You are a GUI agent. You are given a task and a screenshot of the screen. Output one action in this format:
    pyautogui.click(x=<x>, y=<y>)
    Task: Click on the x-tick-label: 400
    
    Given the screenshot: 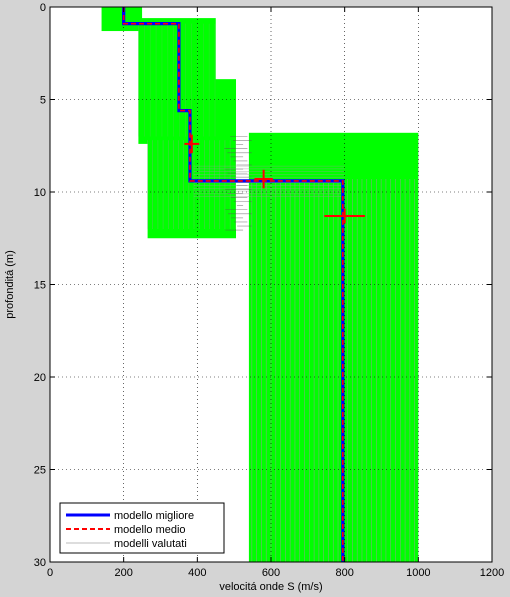 What is the action you would take?
    pyautogui.click(x=197, y=573)
    